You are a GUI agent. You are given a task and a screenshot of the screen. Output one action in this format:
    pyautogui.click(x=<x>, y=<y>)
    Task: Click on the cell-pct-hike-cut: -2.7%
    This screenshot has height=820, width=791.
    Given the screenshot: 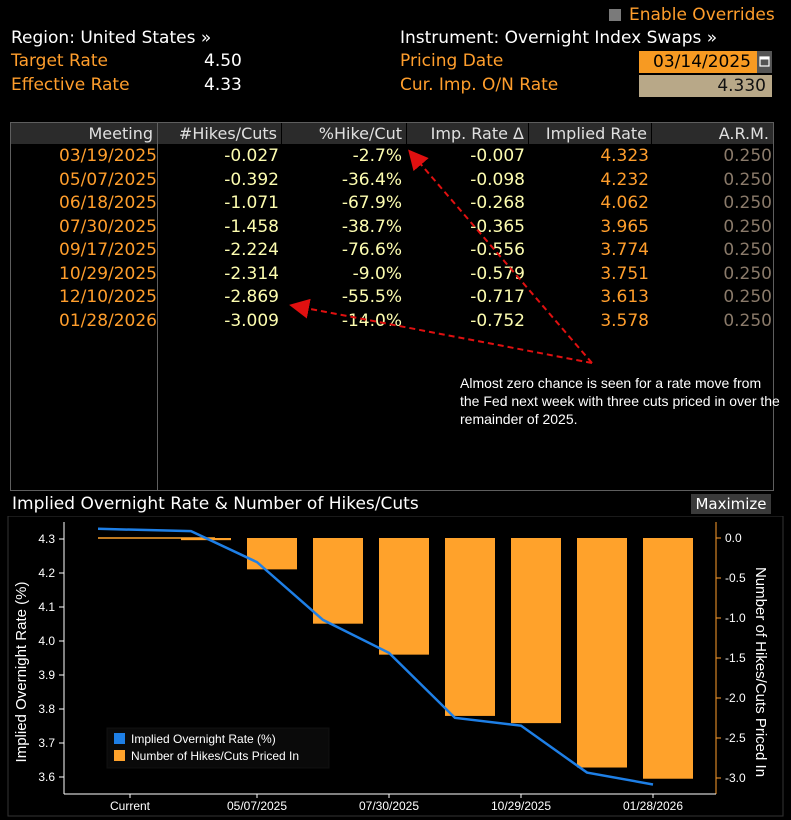 What is the action you would take?
    pyautogui.click(x=377, y=156)
    